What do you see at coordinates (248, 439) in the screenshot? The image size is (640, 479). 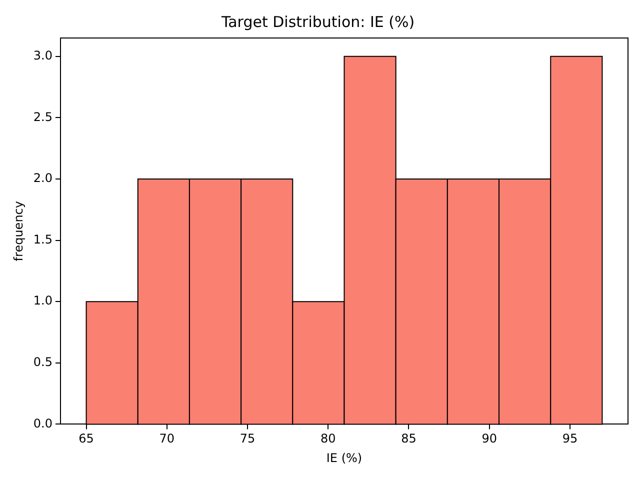 I see `x-tick-label: 75` at bounding box center [248, 439].